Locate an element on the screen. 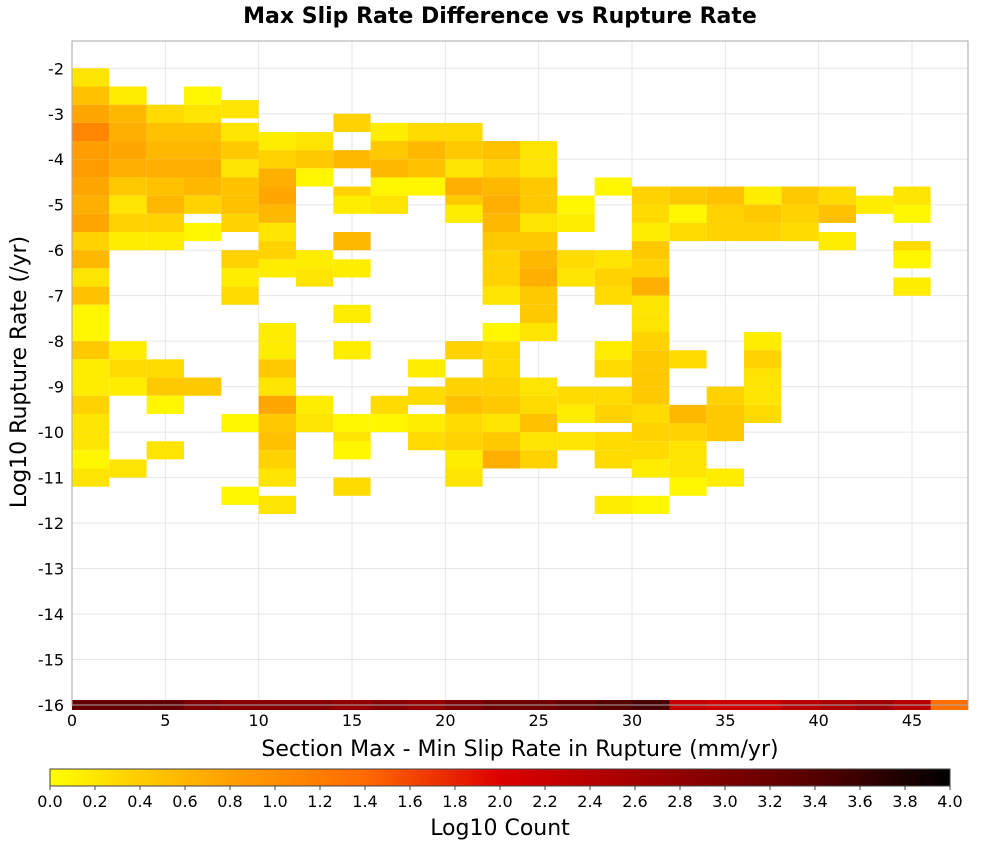 The height and width of the screenshot is (850, 1000). colorbar-tick-label: 3.6 is located at coordinates (859, 801).